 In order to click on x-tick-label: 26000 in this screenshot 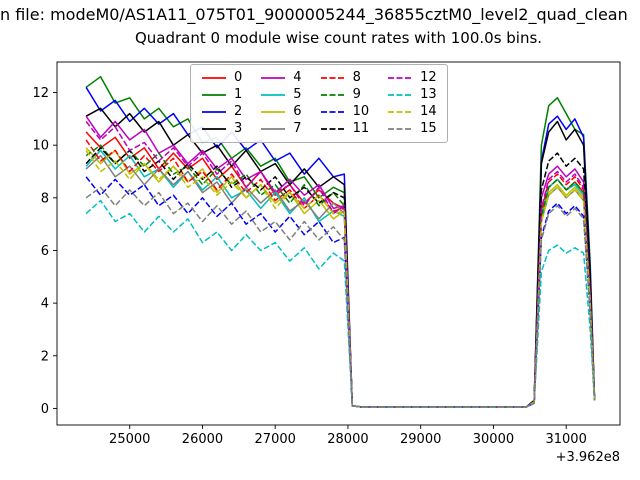, I will do `click(202, 439)`.